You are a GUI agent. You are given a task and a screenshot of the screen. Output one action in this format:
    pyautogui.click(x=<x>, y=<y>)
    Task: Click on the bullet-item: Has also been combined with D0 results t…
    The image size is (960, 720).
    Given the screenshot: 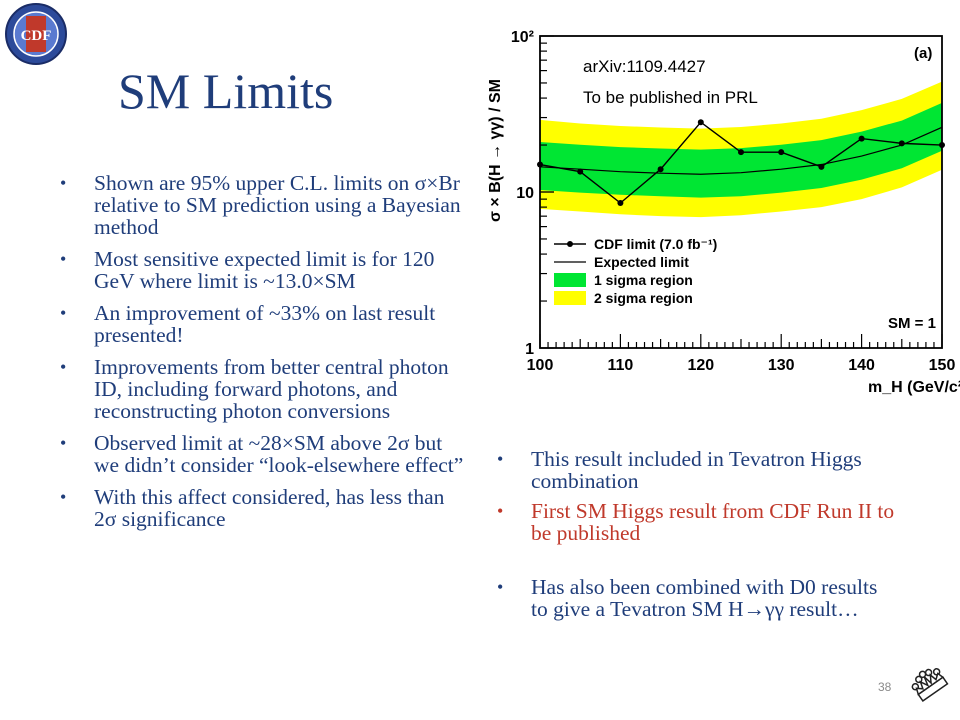 What is the action you would take?
    pyautogui.click(x=697, y=598)
    